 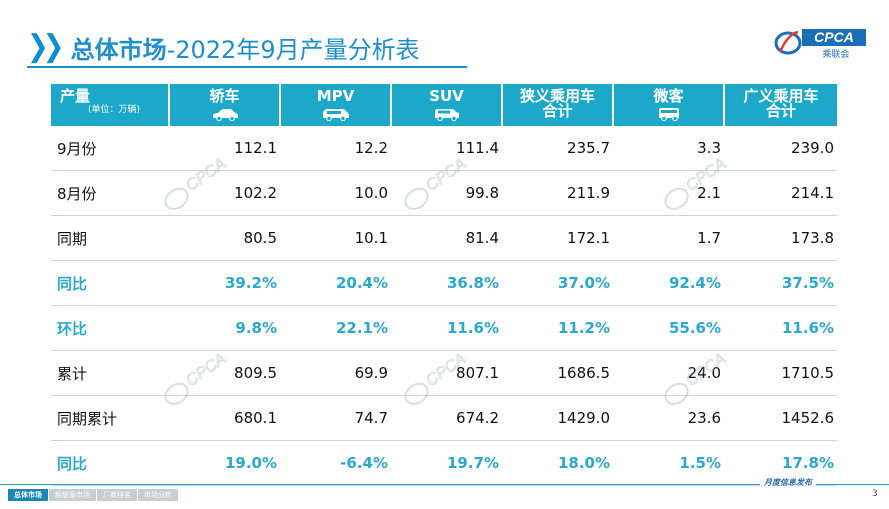 What do you see at coordinates (557, 373) in the screenshot?
I see `cell-value: 1686.5` at bounding box center [557, 373].